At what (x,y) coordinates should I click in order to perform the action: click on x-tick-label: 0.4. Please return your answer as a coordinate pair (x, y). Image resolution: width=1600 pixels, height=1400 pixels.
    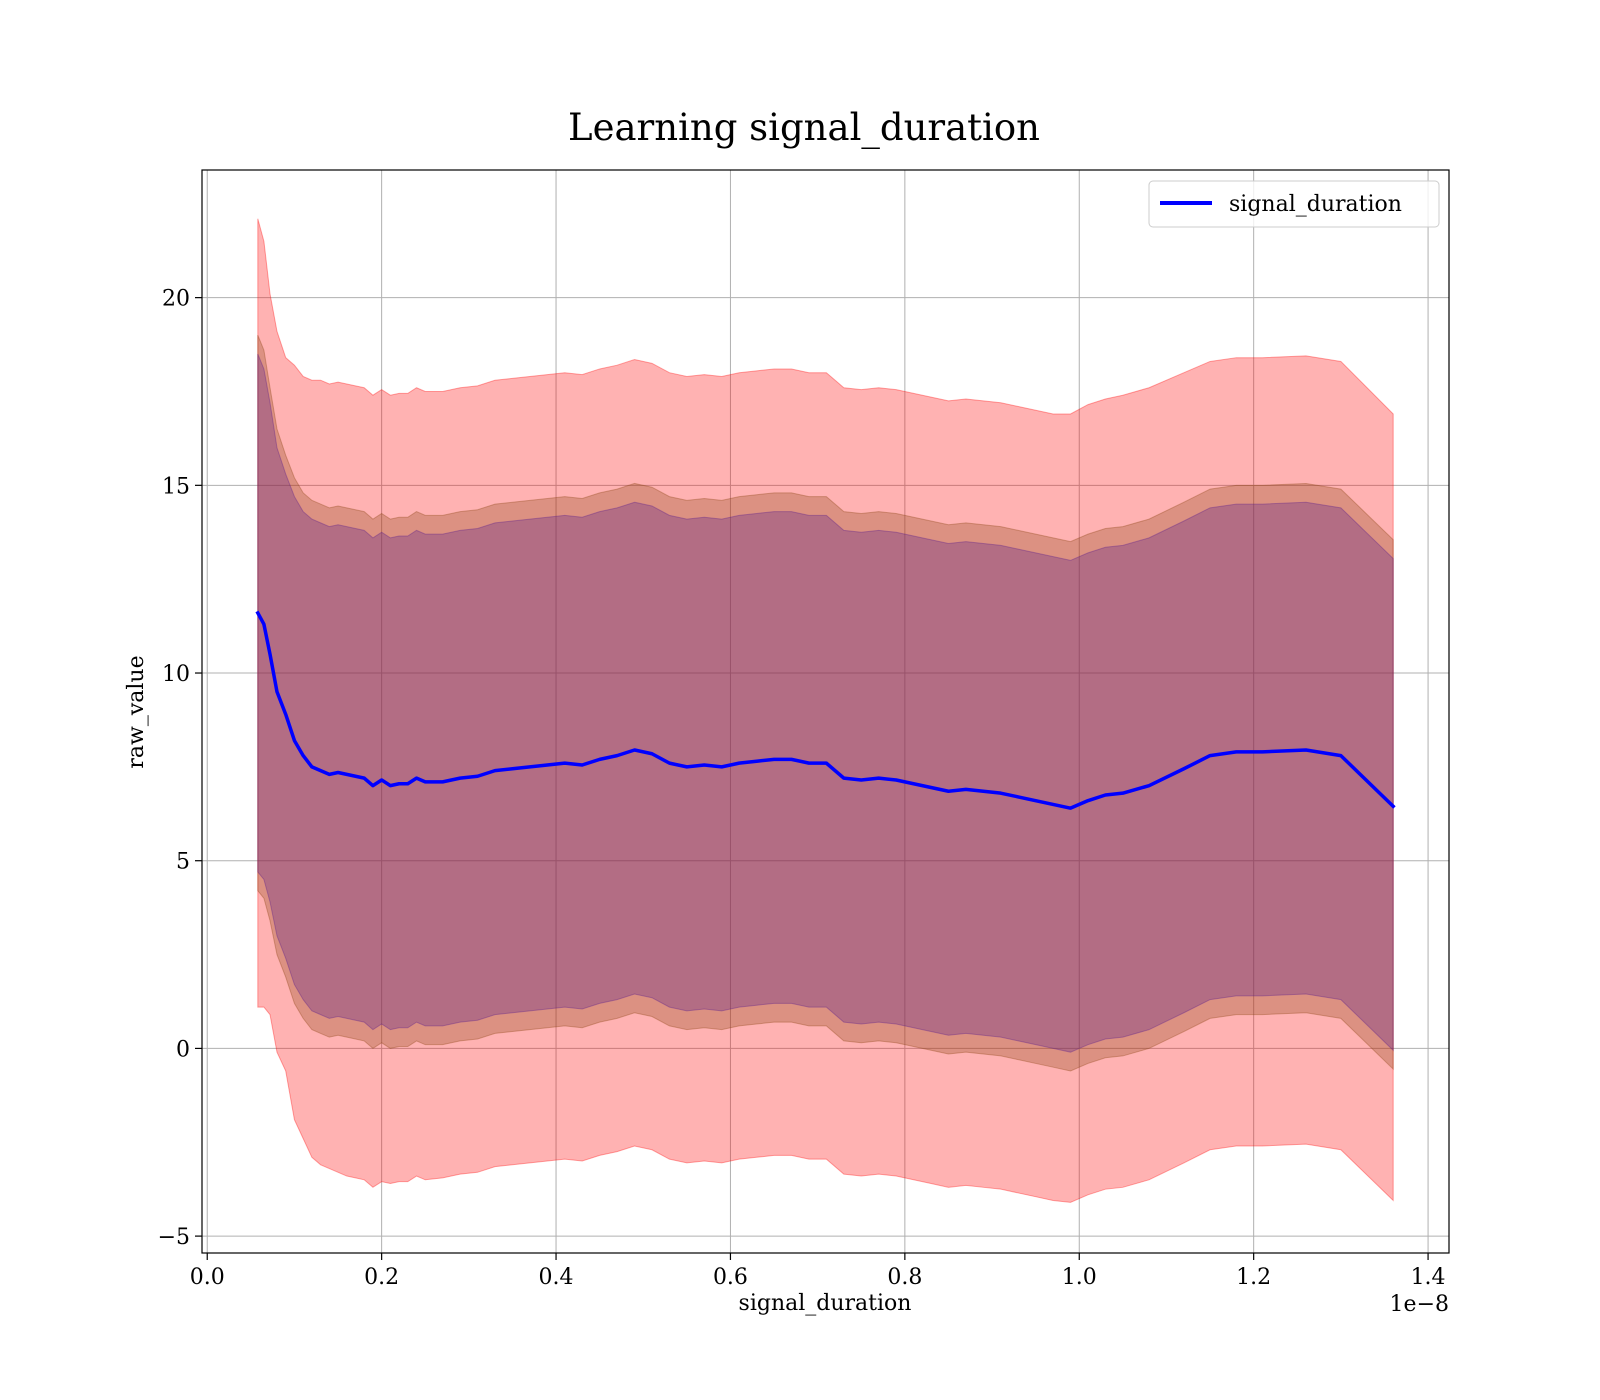
    Looking at the image, I should click on (556, 1277).